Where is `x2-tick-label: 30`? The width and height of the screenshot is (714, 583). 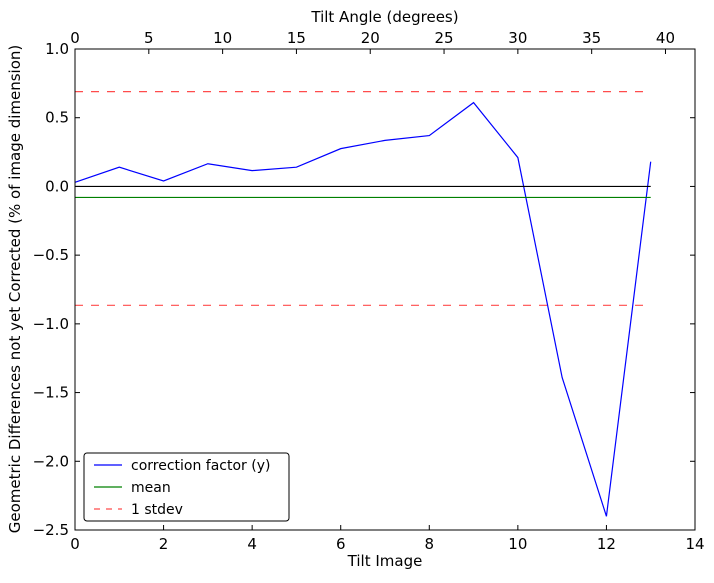
x2-tick-label: 30 is located at coordinates (517, 38).